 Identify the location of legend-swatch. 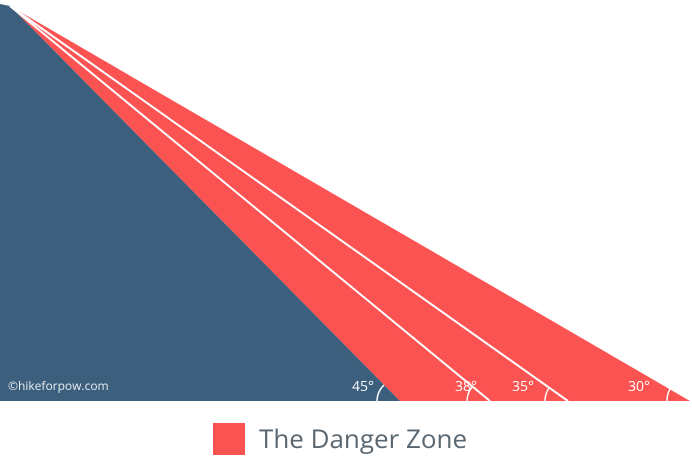
(229, 439).